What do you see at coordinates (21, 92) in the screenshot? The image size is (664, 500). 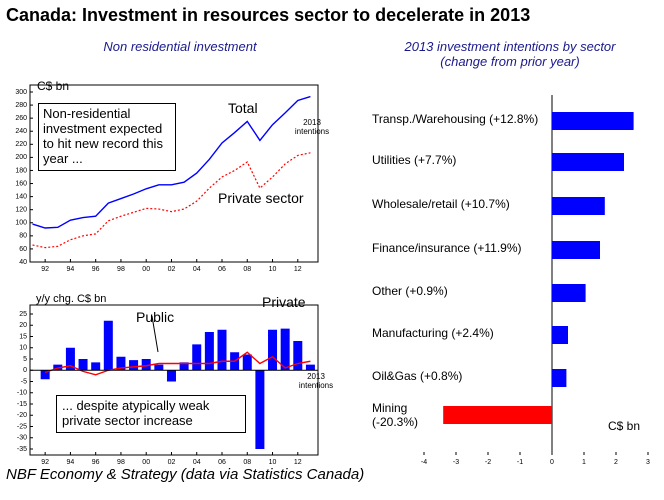 I see `y-tick-label: 300` at bounding box center [21, 92].